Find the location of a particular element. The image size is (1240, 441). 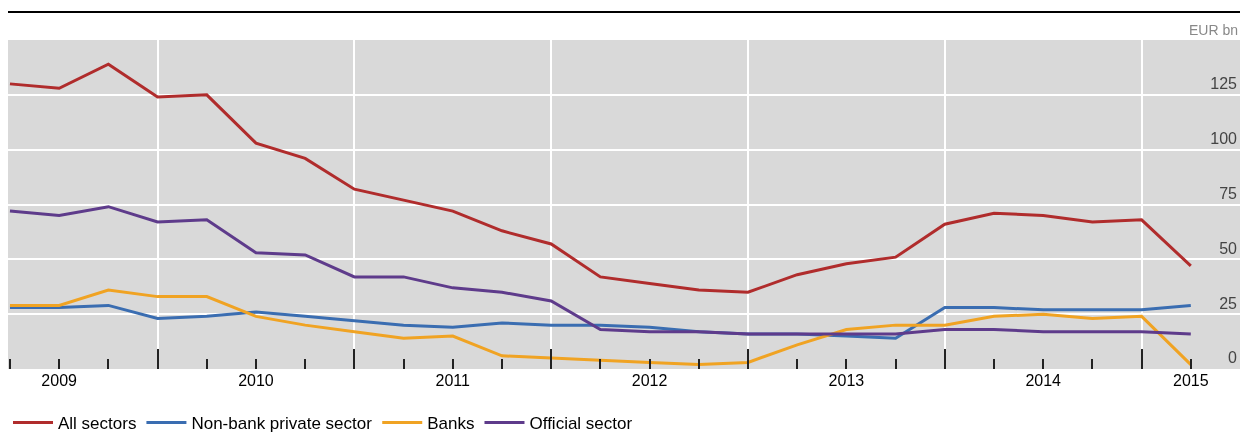

y-axis-title: EUR bn is located at coordinates (1214, 30).